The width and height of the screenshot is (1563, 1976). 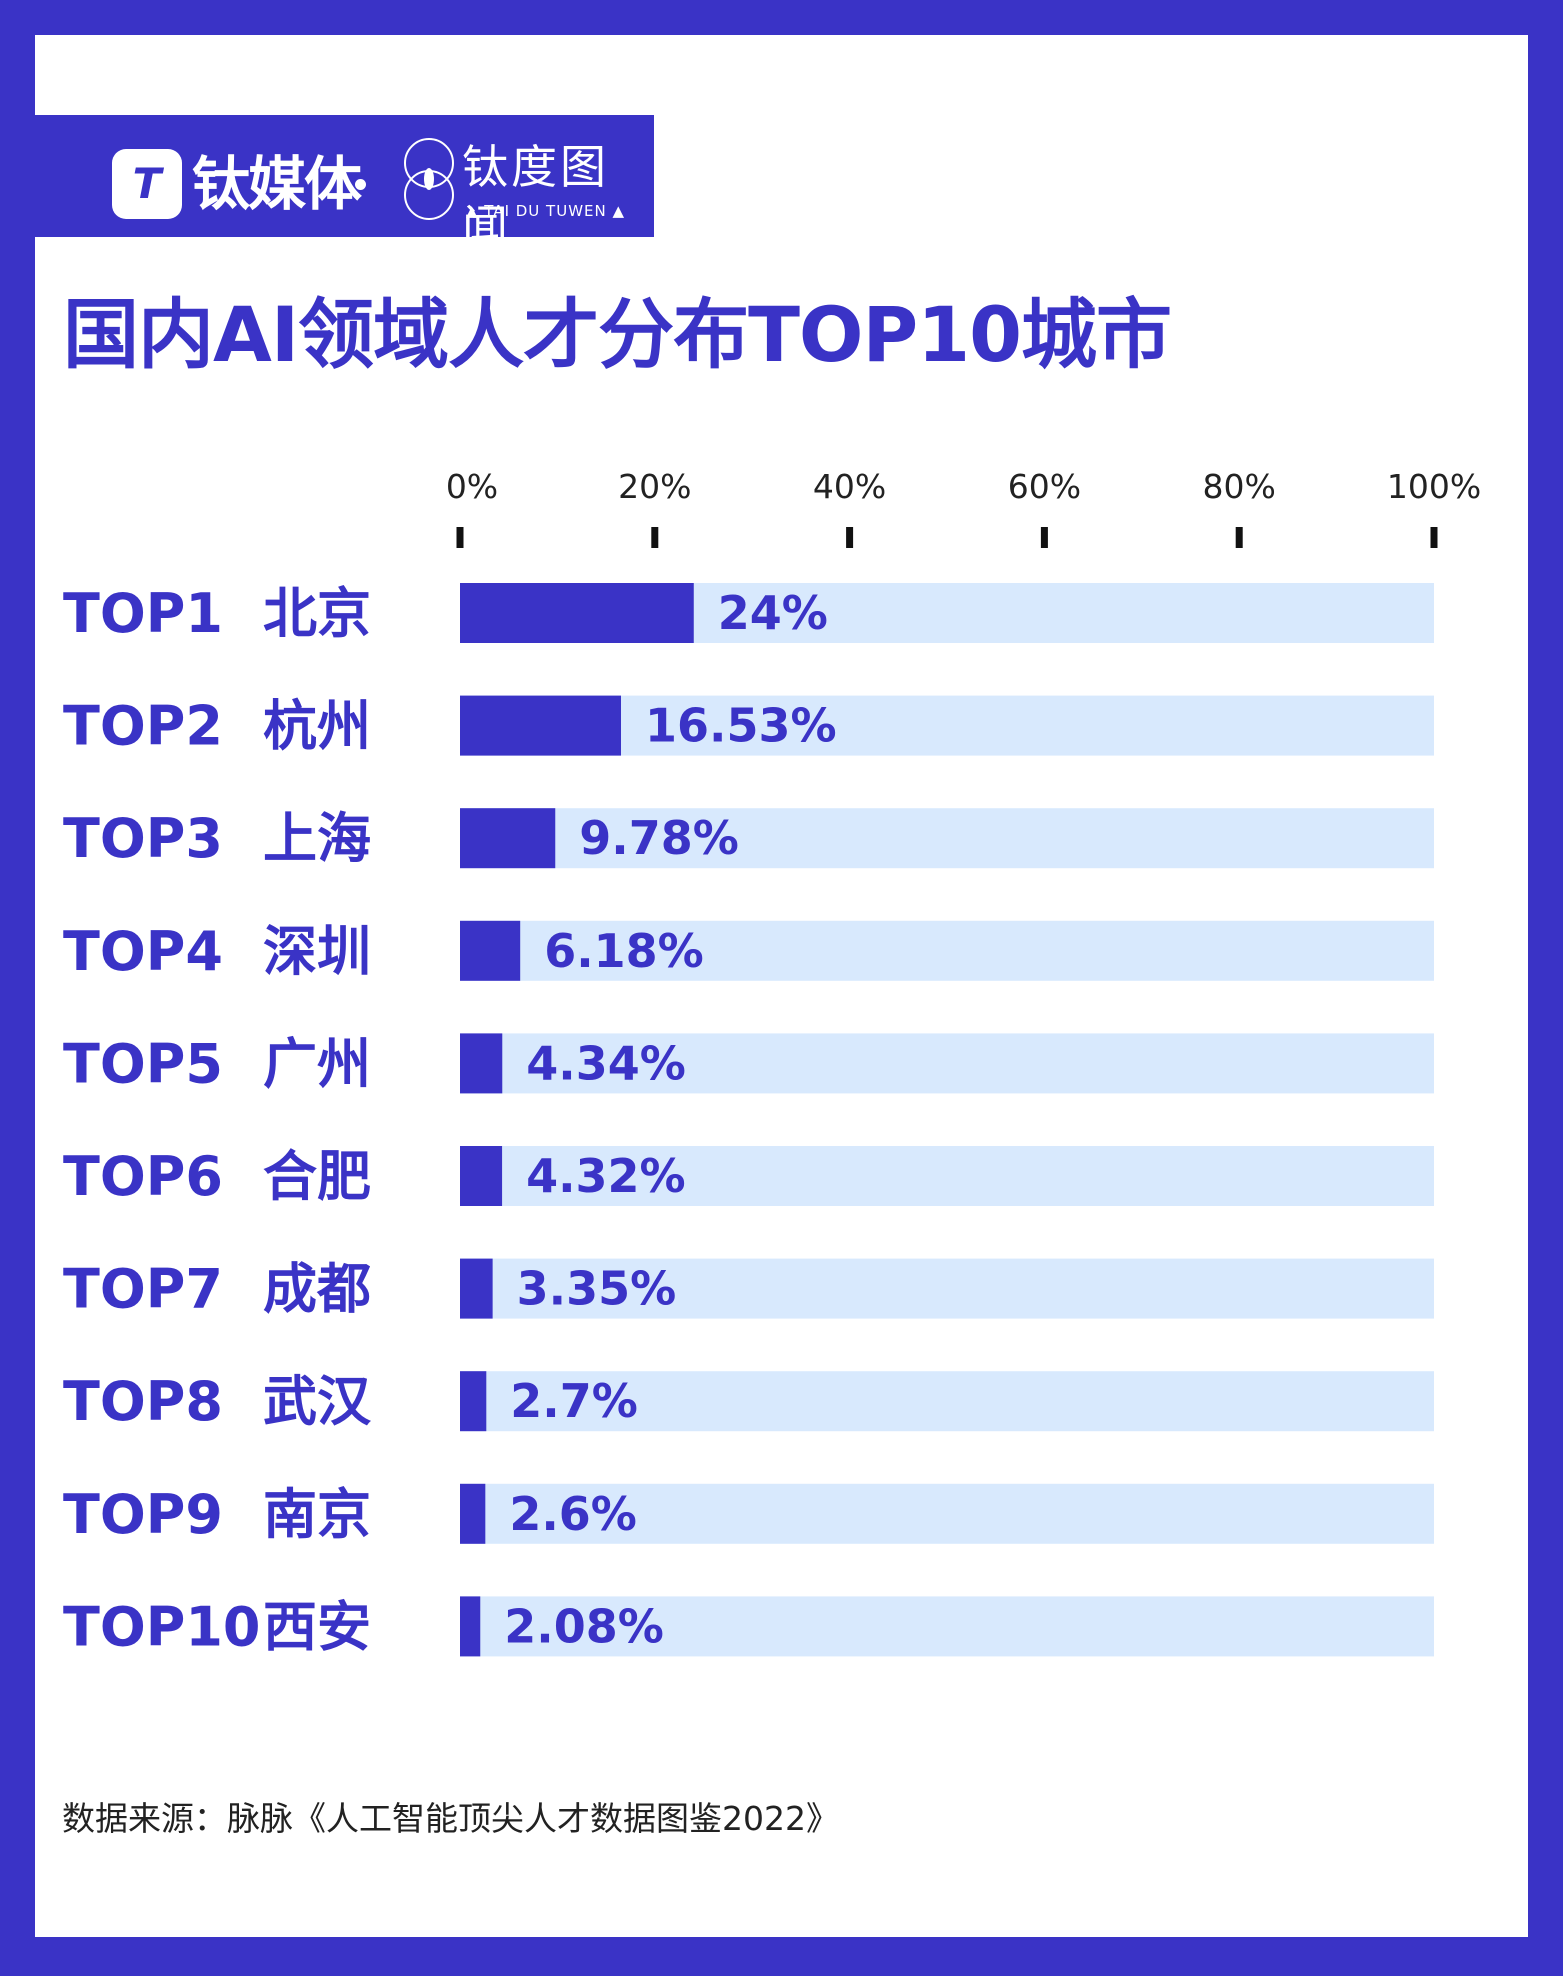 I want to click on data-label: 9.78%, so click(x=659, y=838).